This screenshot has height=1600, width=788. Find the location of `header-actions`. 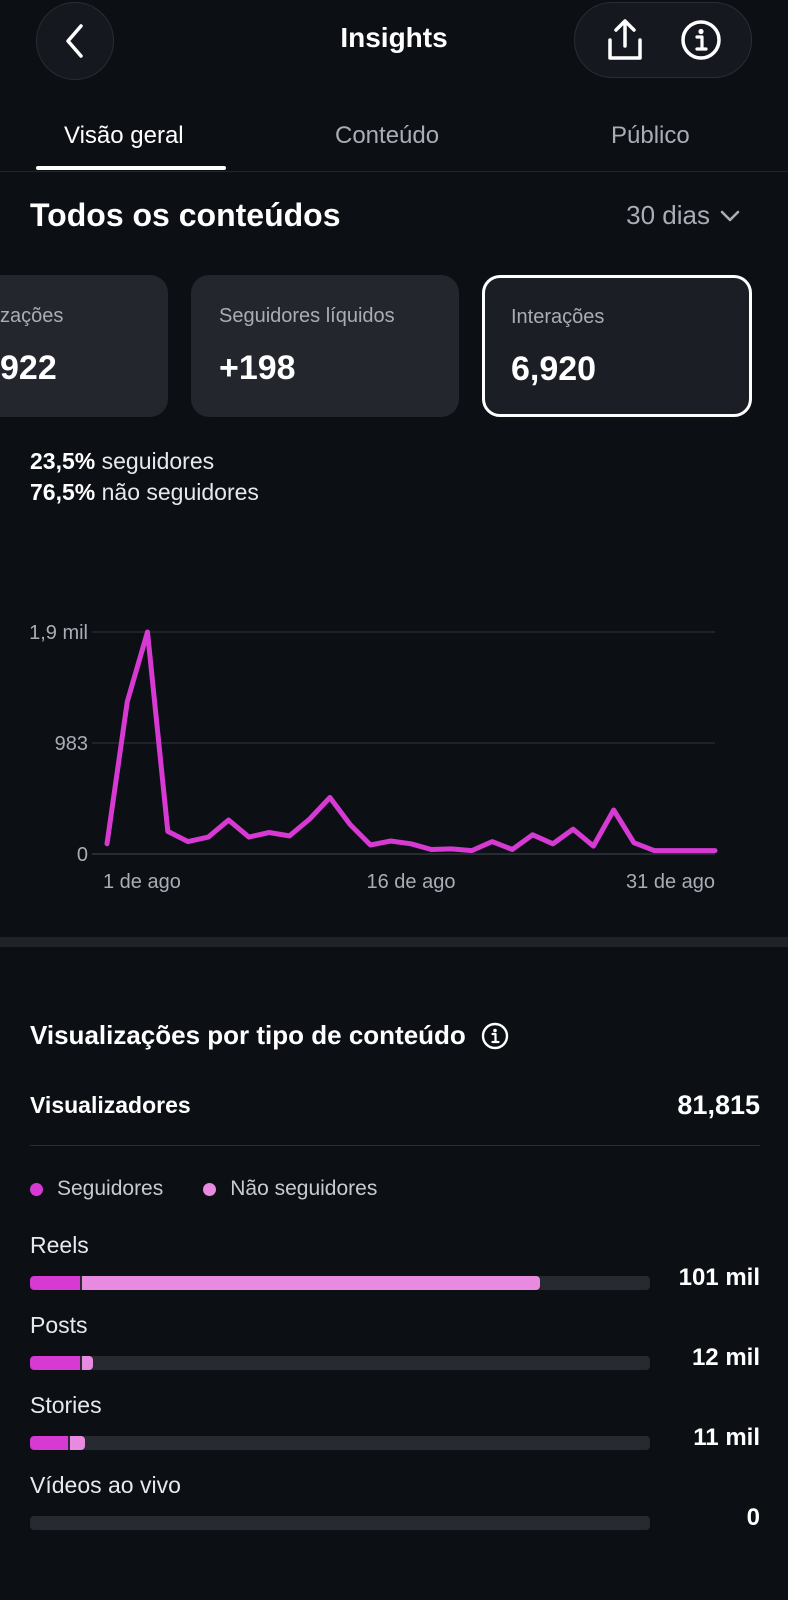

header-actions is located at coordinates (663, 40).